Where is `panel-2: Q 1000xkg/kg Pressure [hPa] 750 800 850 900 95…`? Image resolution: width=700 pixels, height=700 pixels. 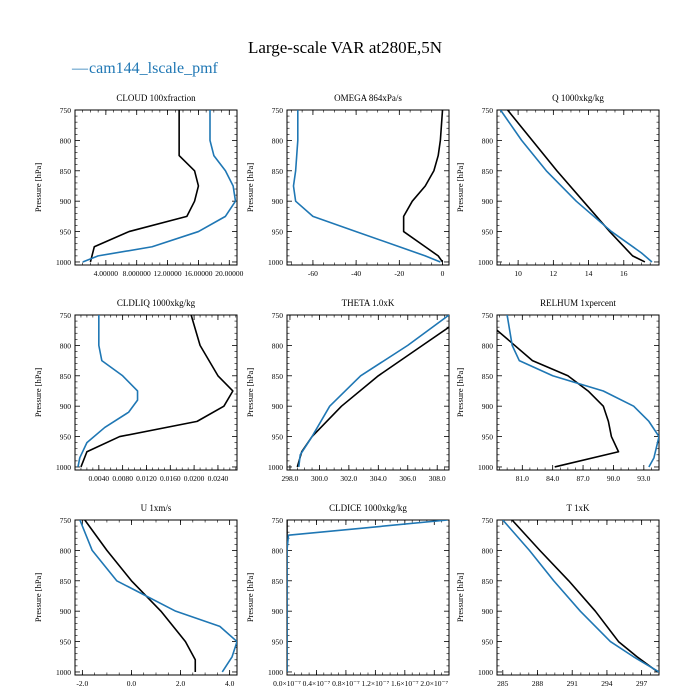 panel-2: Q 1000xkg/kg Pressure [hPa] 750 800 850 900 95… is located at coordinates (557, 185).